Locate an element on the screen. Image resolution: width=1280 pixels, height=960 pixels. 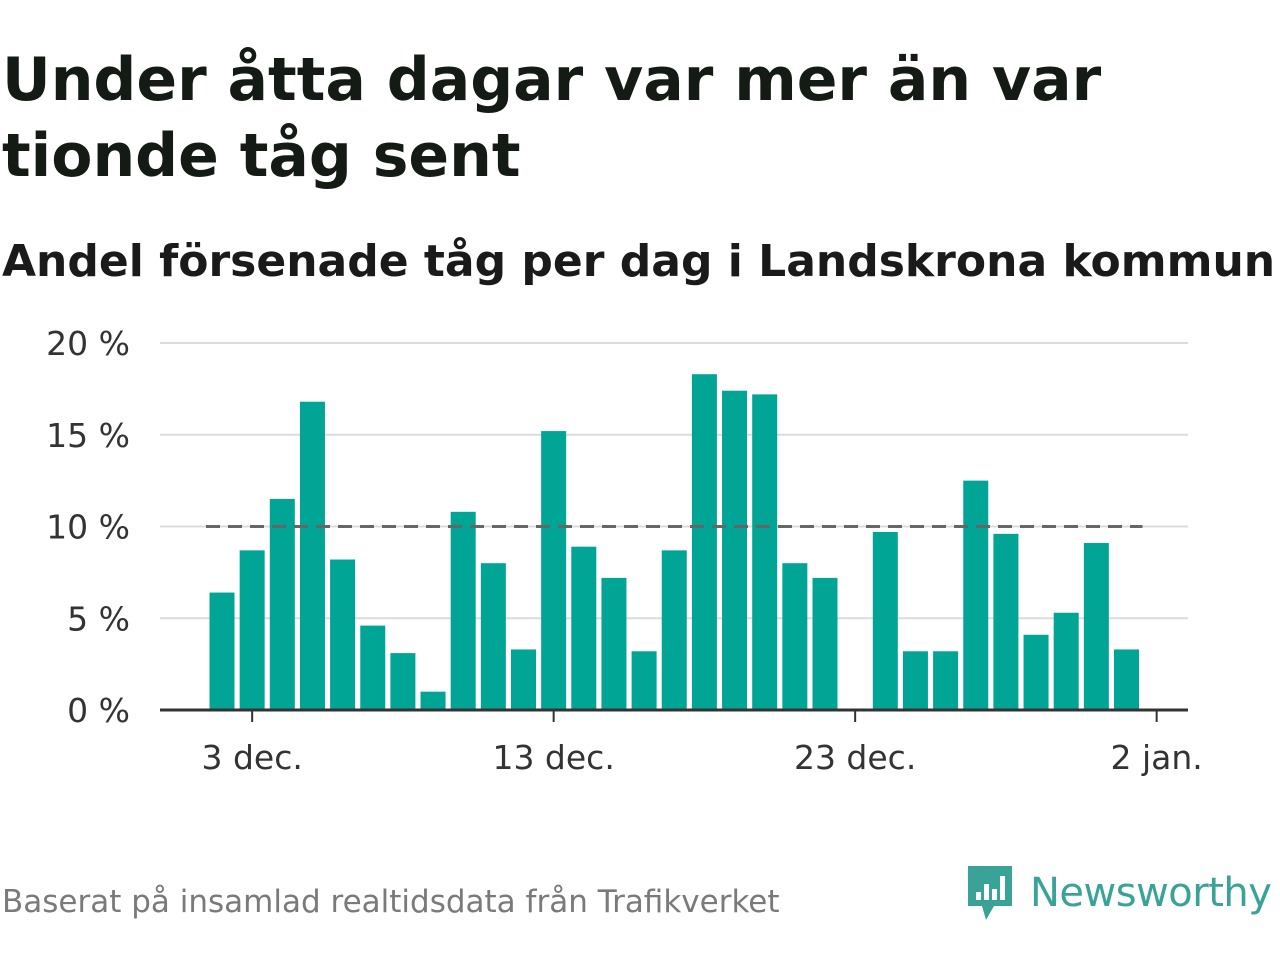
brand-logo: Newsworthy is located at coordinates (1118, 893).